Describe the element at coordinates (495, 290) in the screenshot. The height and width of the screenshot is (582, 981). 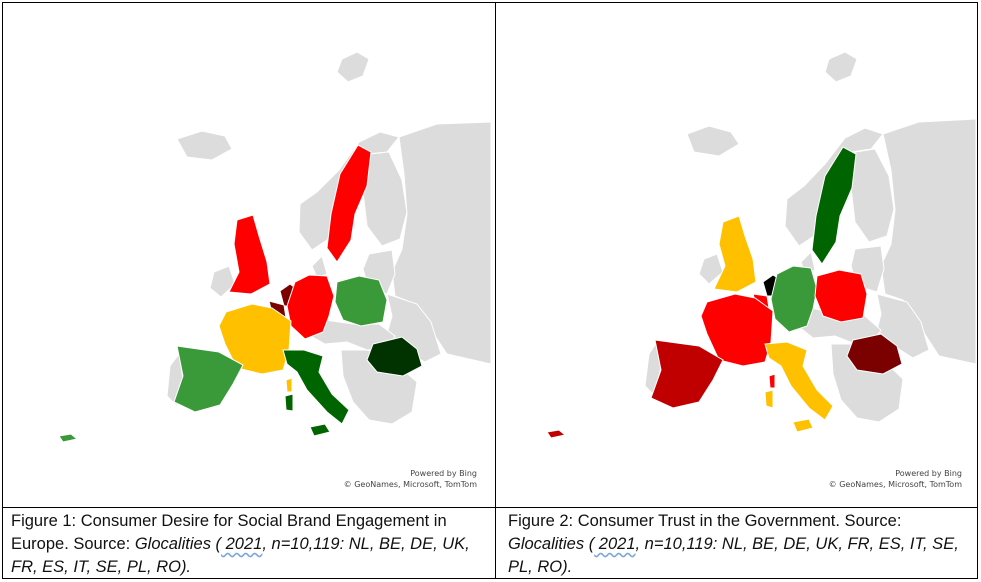
I see `column-divider` at that location.